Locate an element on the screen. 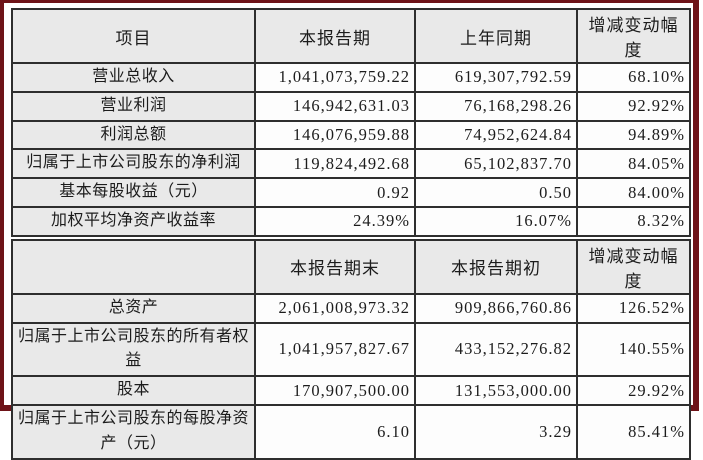 This screenshot has width=703, height=460. prior-value: 433,152,276.82 is located at coordinates (496, 349).